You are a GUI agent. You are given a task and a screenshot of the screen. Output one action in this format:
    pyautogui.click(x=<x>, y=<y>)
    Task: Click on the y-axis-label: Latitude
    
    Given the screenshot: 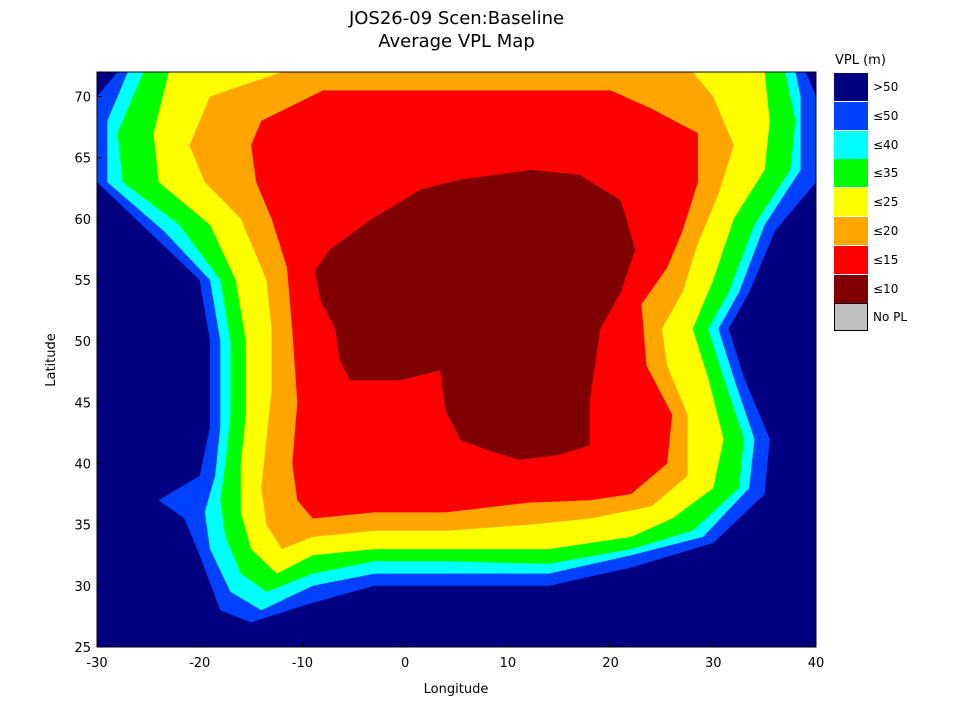 What is the action you would take?
    pyautogui.click(x=51, y=360)
    